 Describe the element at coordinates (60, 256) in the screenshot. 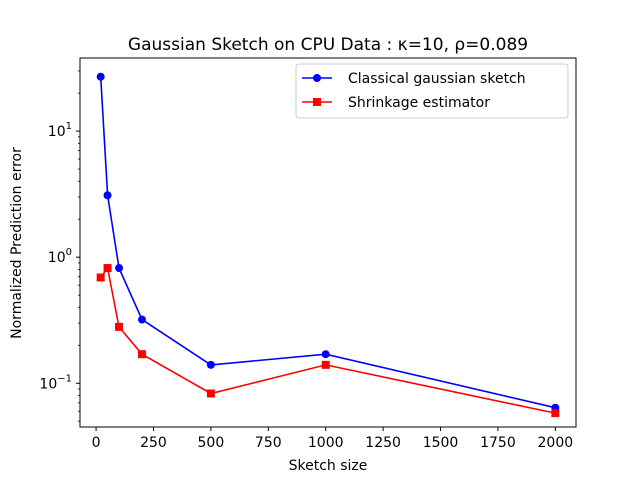

I see `y-tick-label: 10⁰` at that location.